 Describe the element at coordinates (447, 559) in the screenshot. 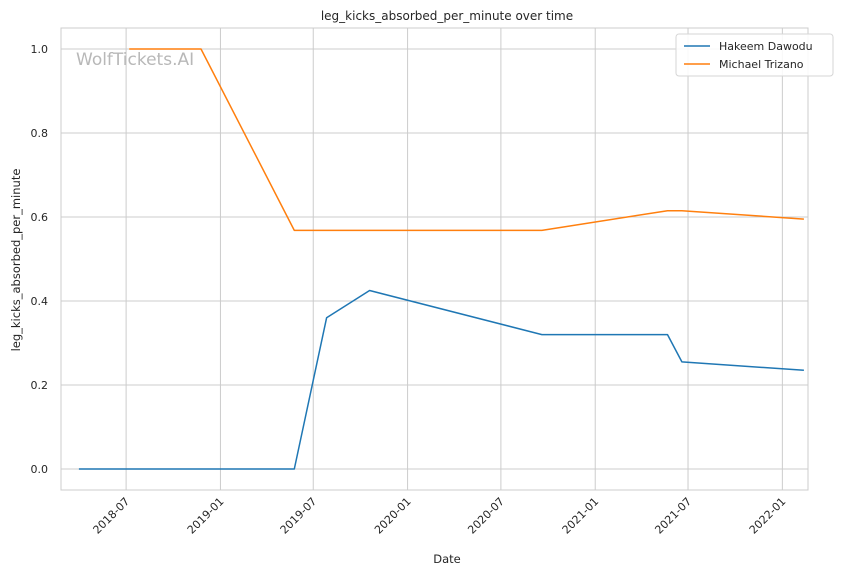

I see `x-axis-label: Date` at that location.